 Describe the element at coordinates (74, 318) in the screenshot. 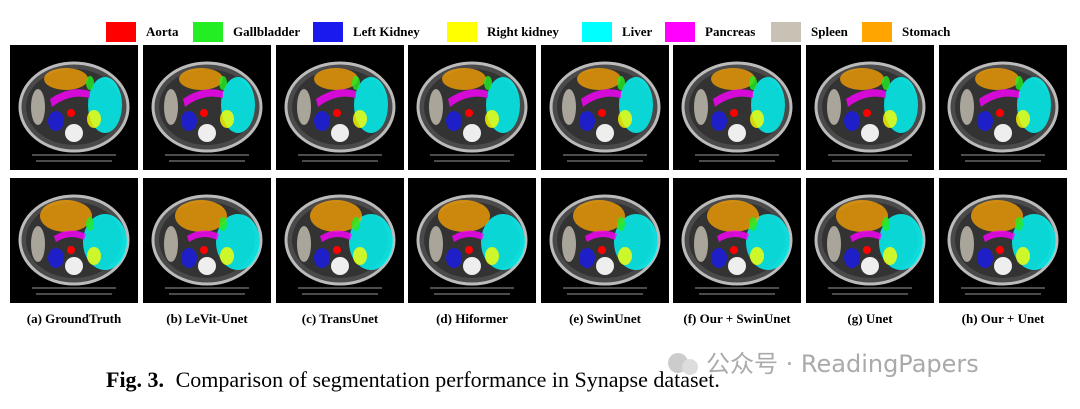

I see `panel-caption: (a) GroundTruth` at that location.